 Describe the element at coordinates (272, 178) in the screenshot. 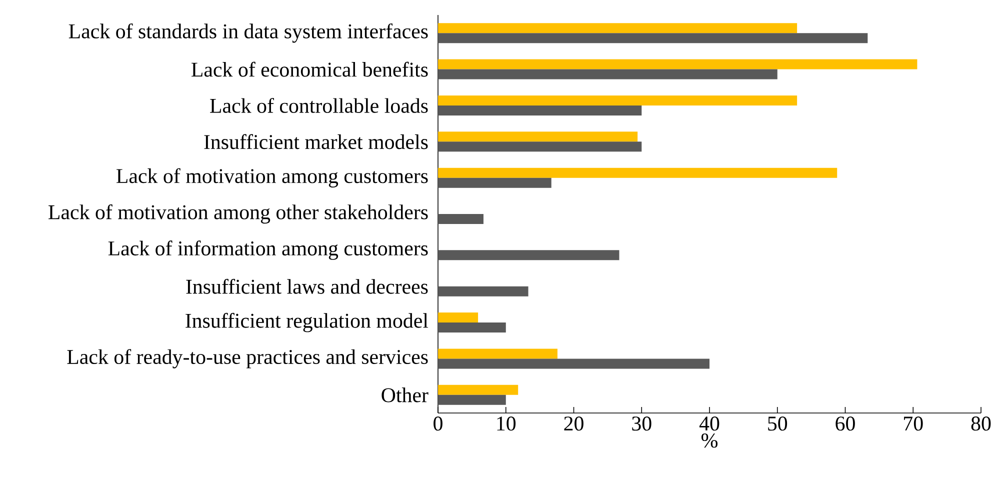

I see `y-tick-label: Lack of motivation among customers` at that location.